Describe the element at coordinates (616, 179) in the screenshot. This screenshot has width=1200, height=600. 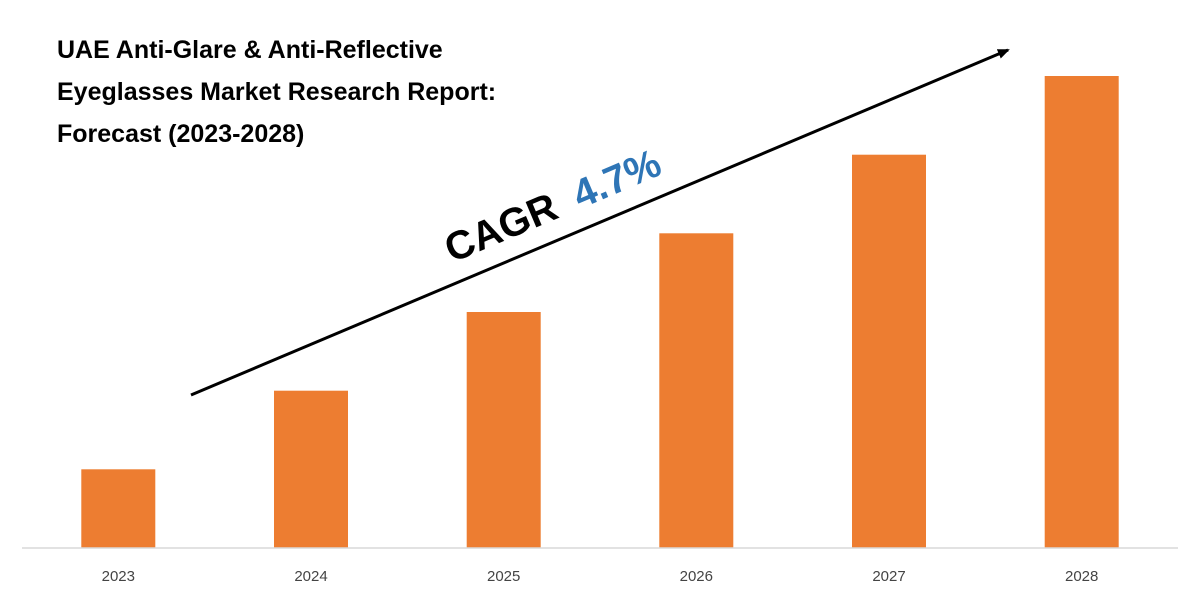
I see `cagr-value: 4.7%` at that location.